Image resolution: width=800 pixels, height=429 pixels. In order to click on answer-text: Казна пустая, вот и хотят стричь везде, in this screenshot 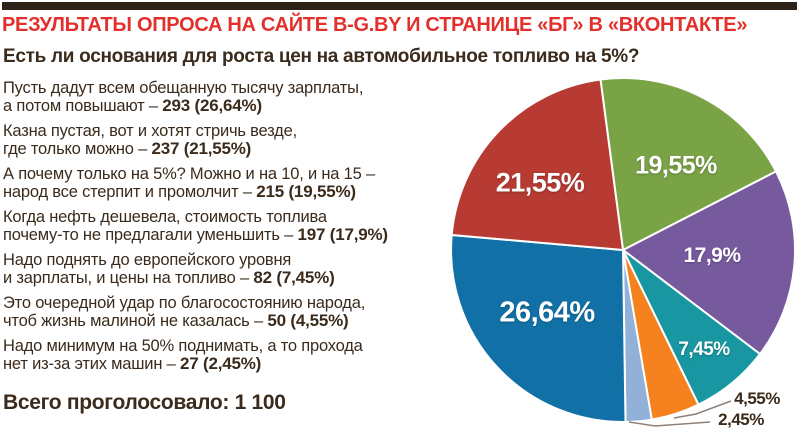, I will do `click(150, 131)`.